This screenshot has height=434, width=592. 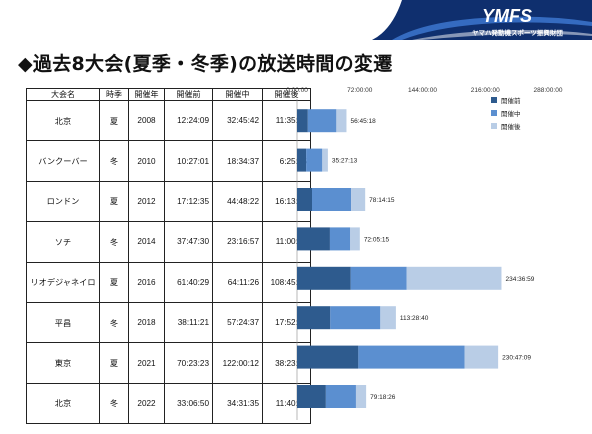 I want to click on cell-before: 33:06:50, so click(x=188, y=403).